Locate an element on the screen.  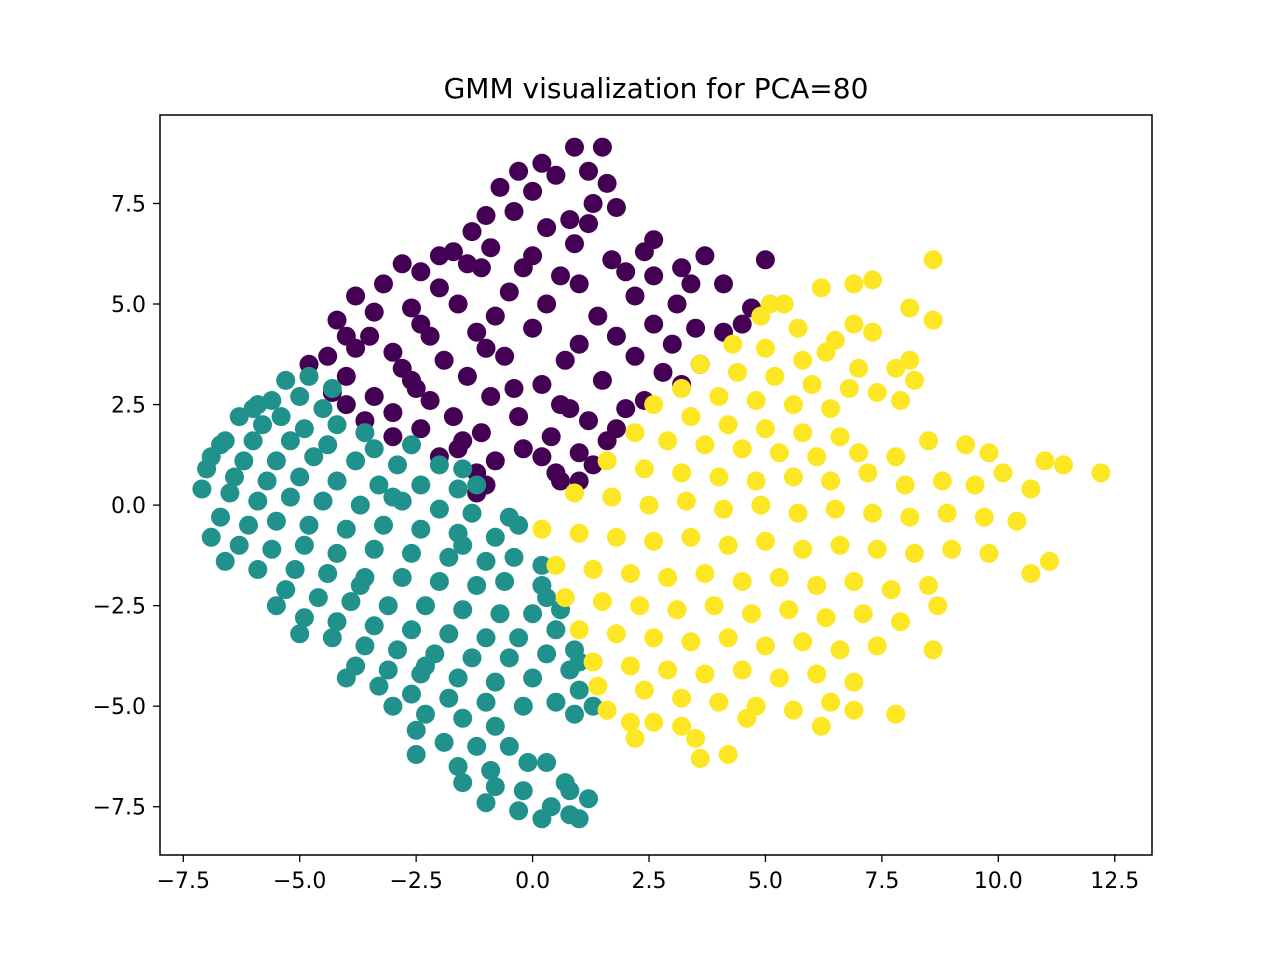
x-tick-label: 0.0 is located at coordinates (532, 881).